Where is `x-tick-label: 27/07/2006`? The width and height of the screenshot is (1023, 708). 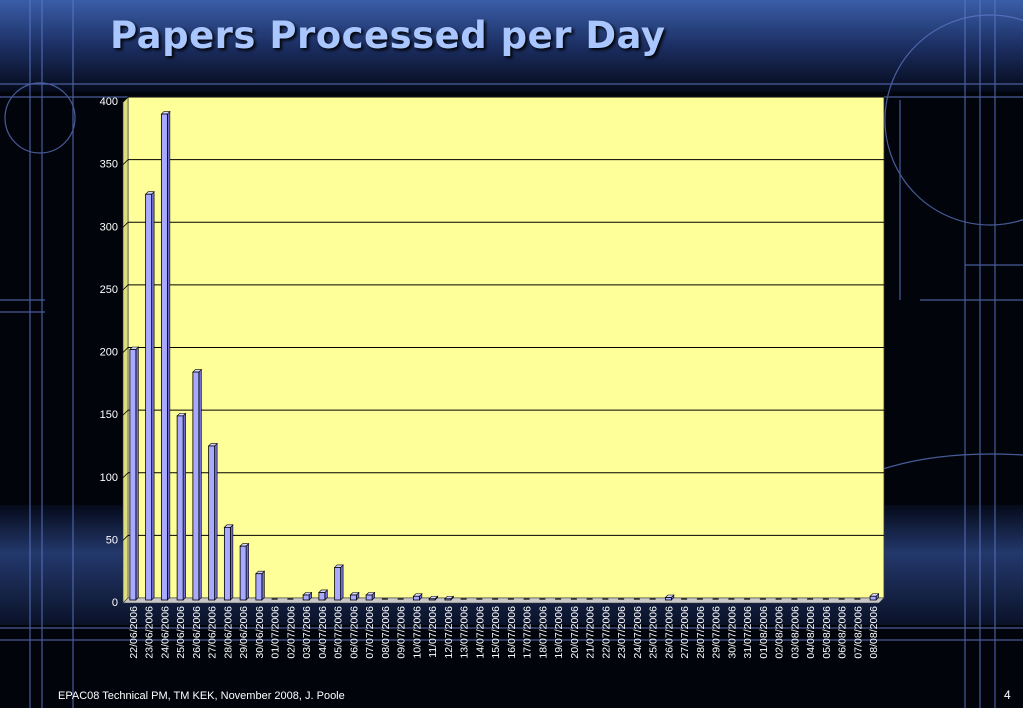 x-tick-label: 27/07/2006 is located at coordinates (685, 632).